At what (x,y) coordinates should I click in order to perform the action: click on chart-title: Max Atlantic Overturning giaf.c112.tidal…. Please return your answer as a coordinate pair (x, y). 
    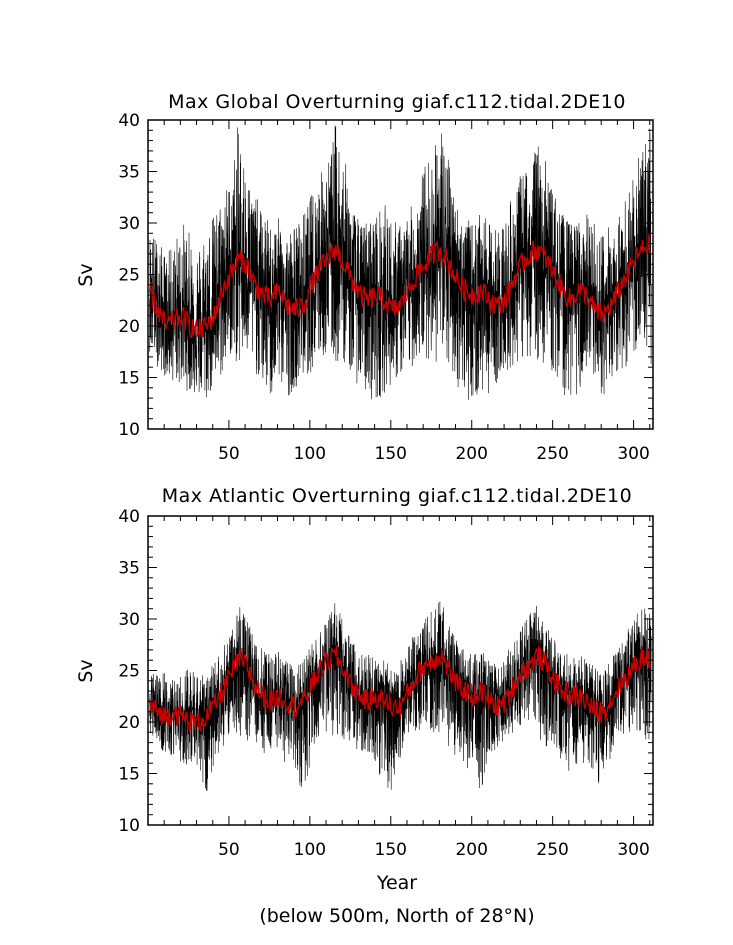
    Looking at the image, I should click on (397, 496).